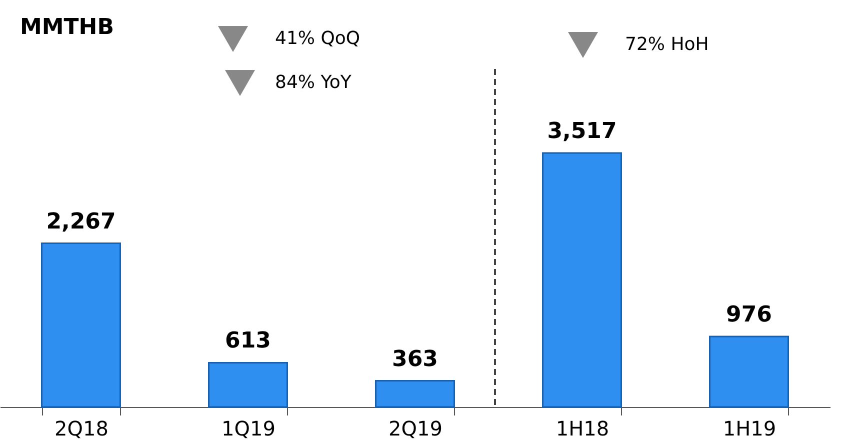 This screenshot has height=447, width=846. I want to click on text: 72% HoH, so click(667, 44).